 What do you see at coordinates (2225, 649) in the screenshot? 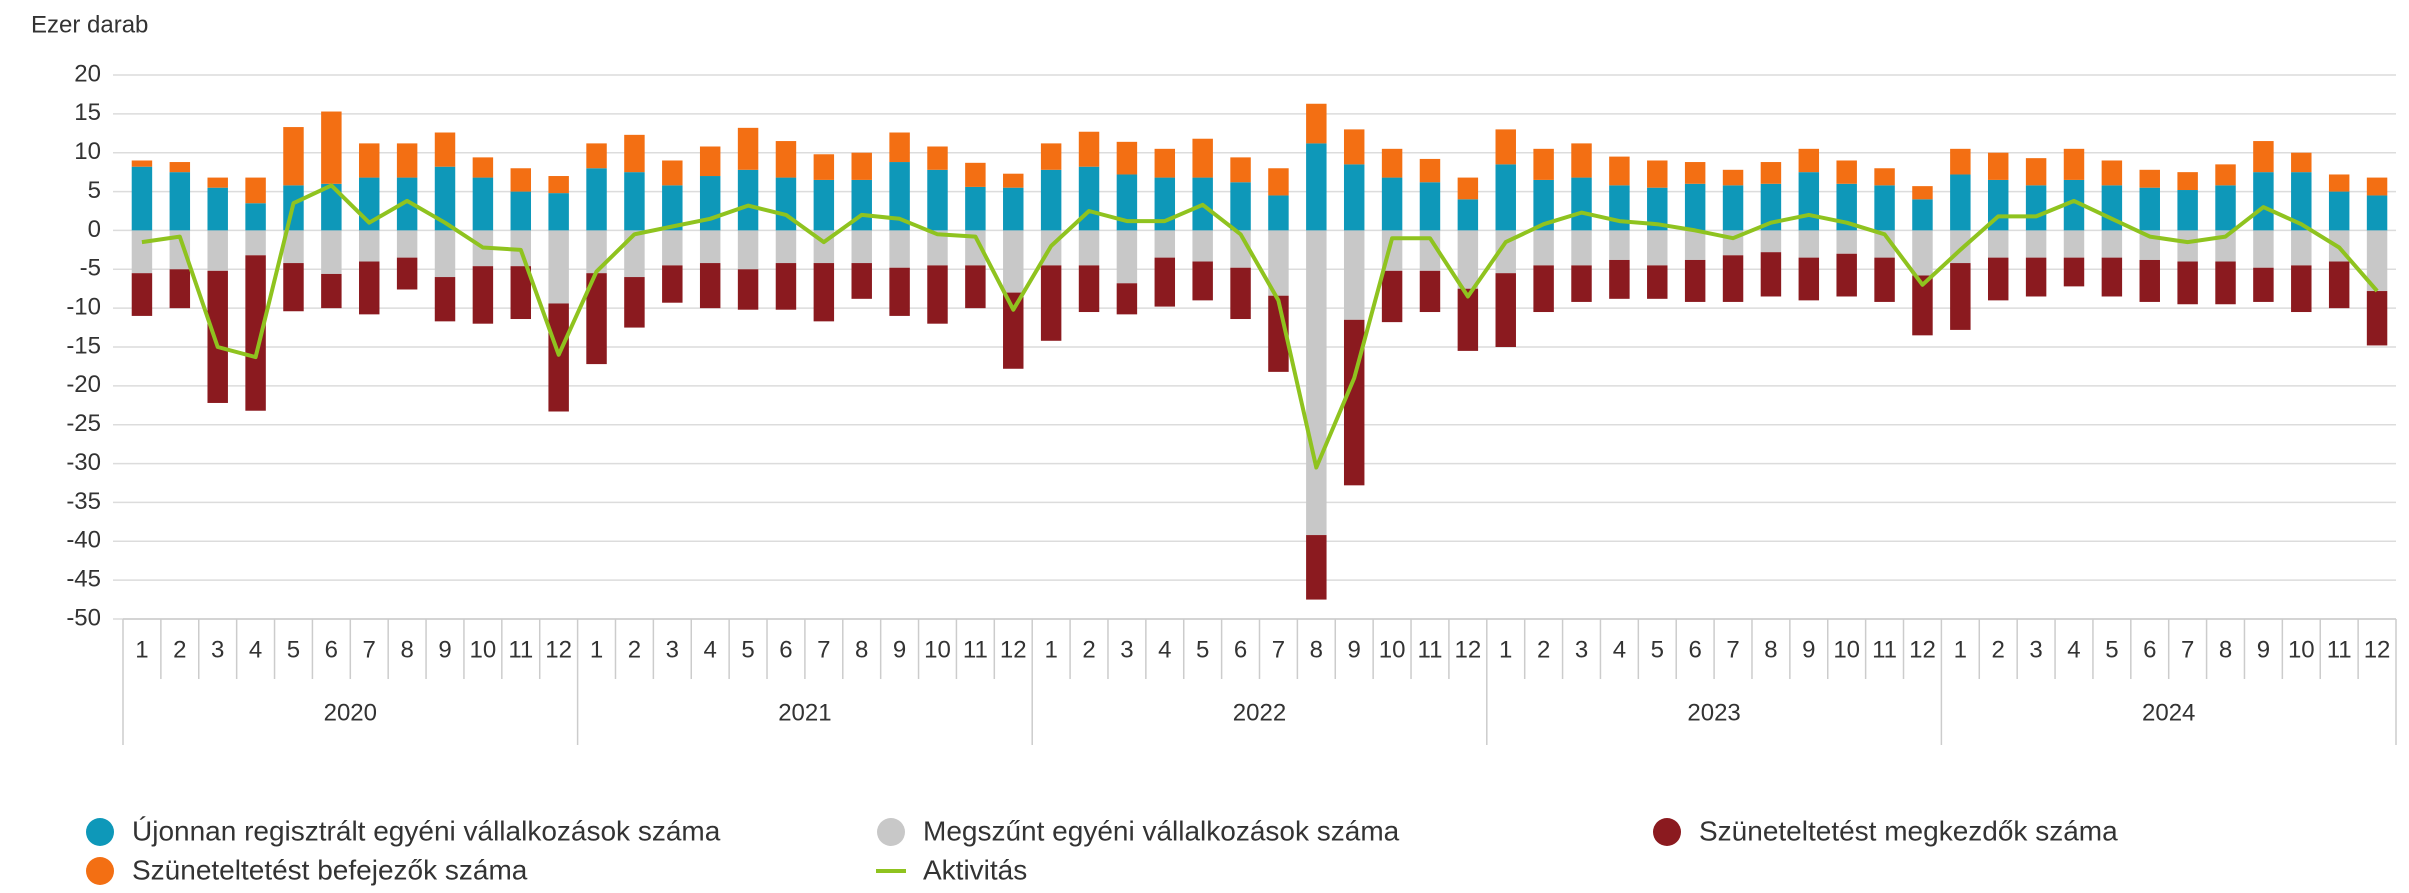
I see `x-tick-label: 8` at bounding box center [2225, 649].